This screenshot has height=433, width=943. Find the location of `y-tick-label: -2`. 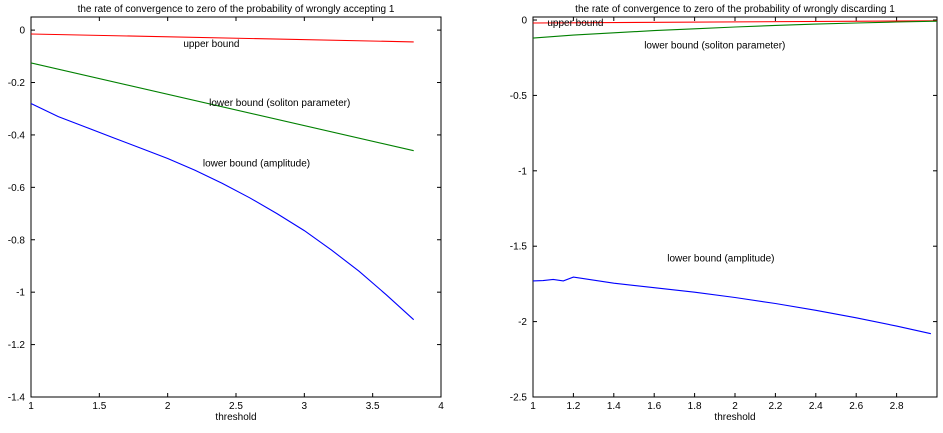

y-tick-label: -2 is located at coordinates (522, 322).